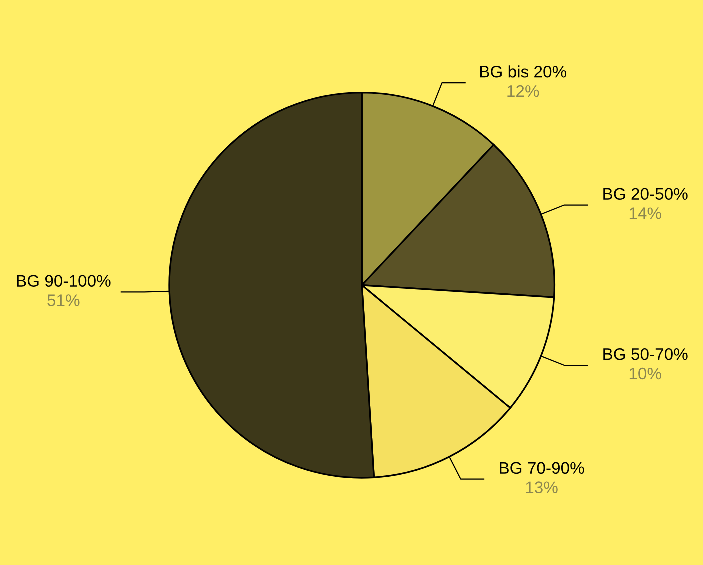  What do you see at coordinates (542, 488) in the screenshot?
I see `data-label: 13%` at bounding box center [542, 488].